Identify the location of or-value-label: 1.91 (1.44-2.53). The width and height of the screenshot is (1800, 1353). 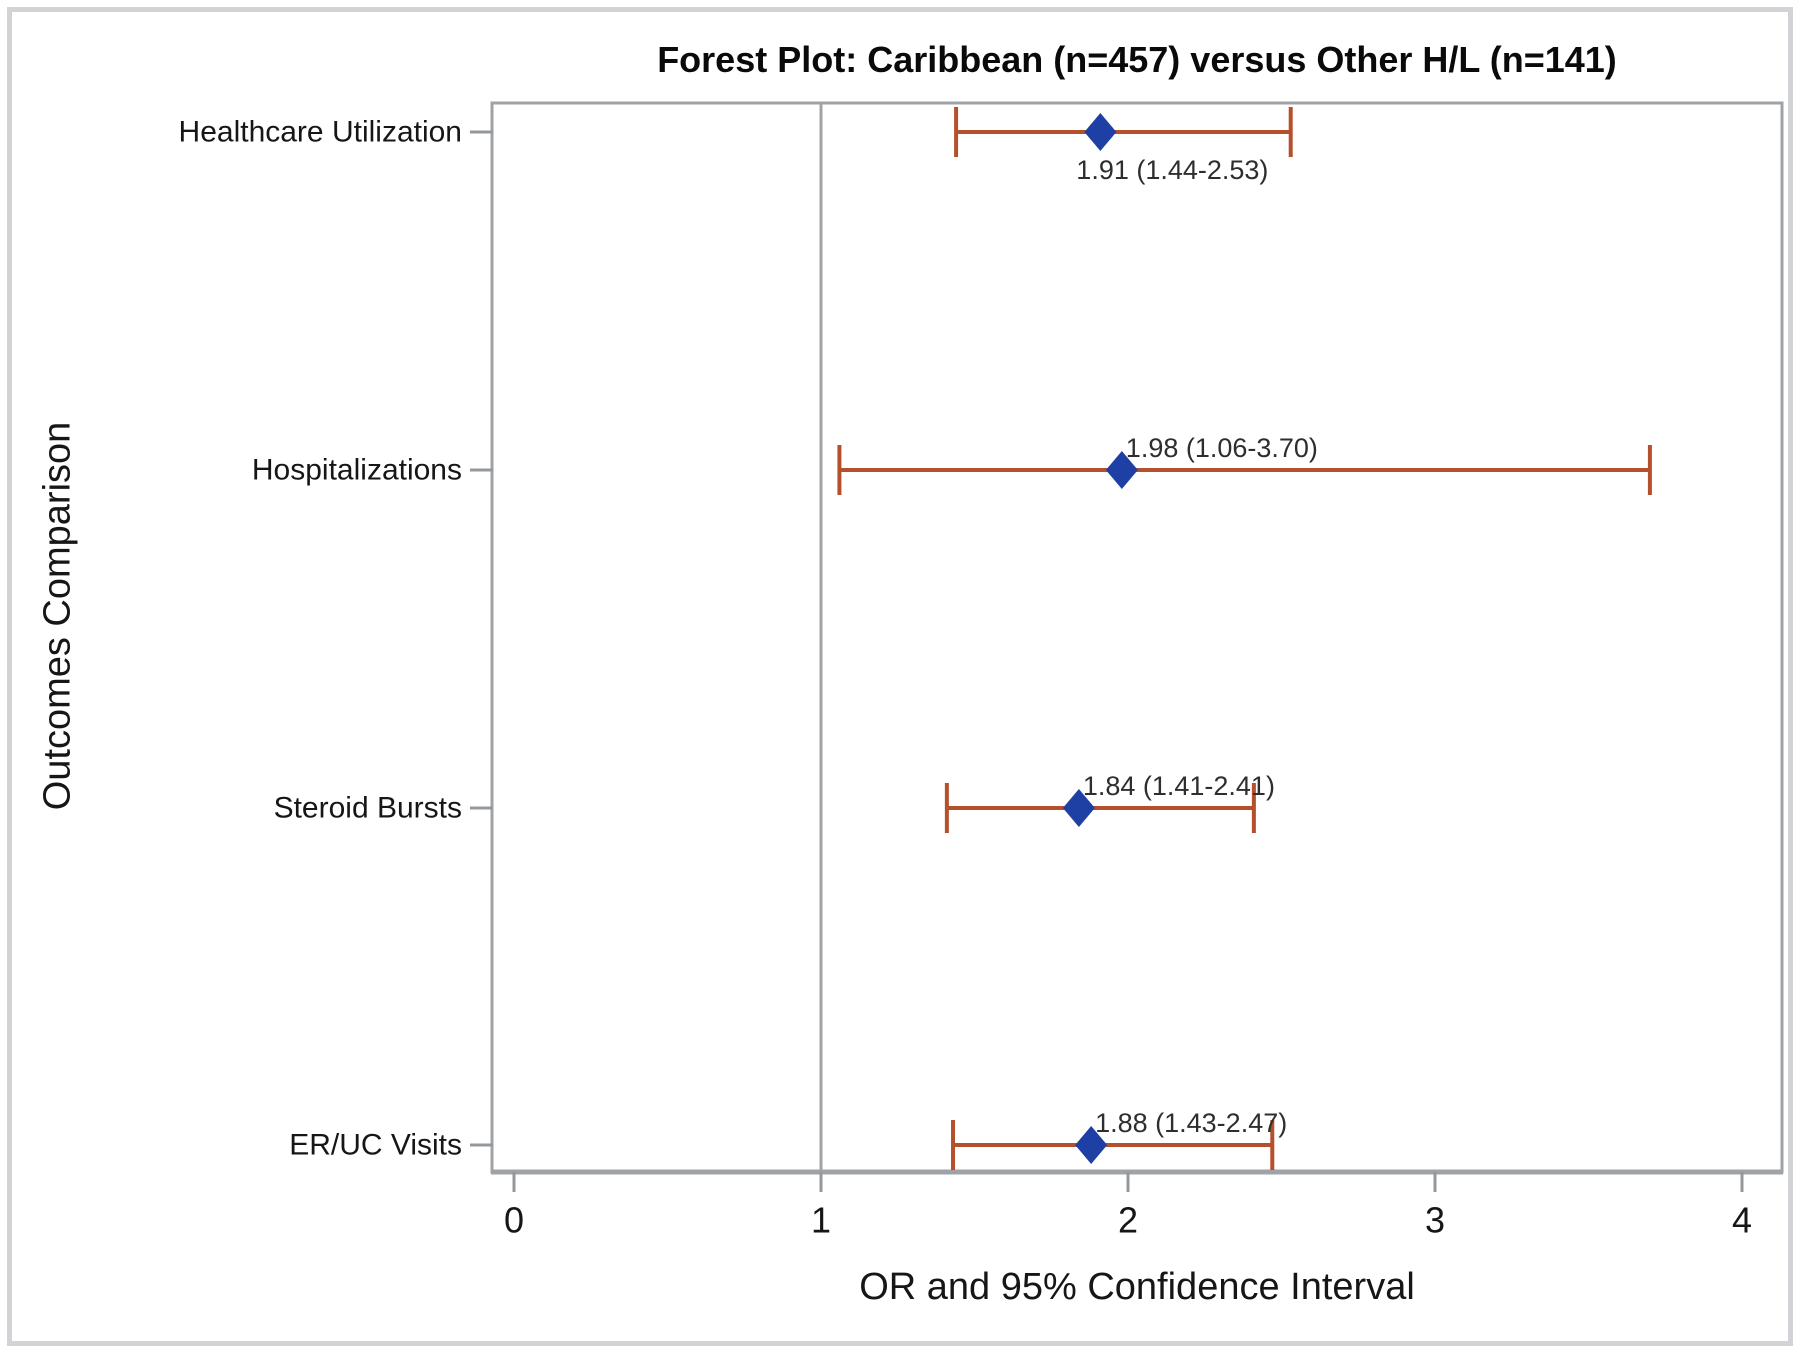
(1172, 170).